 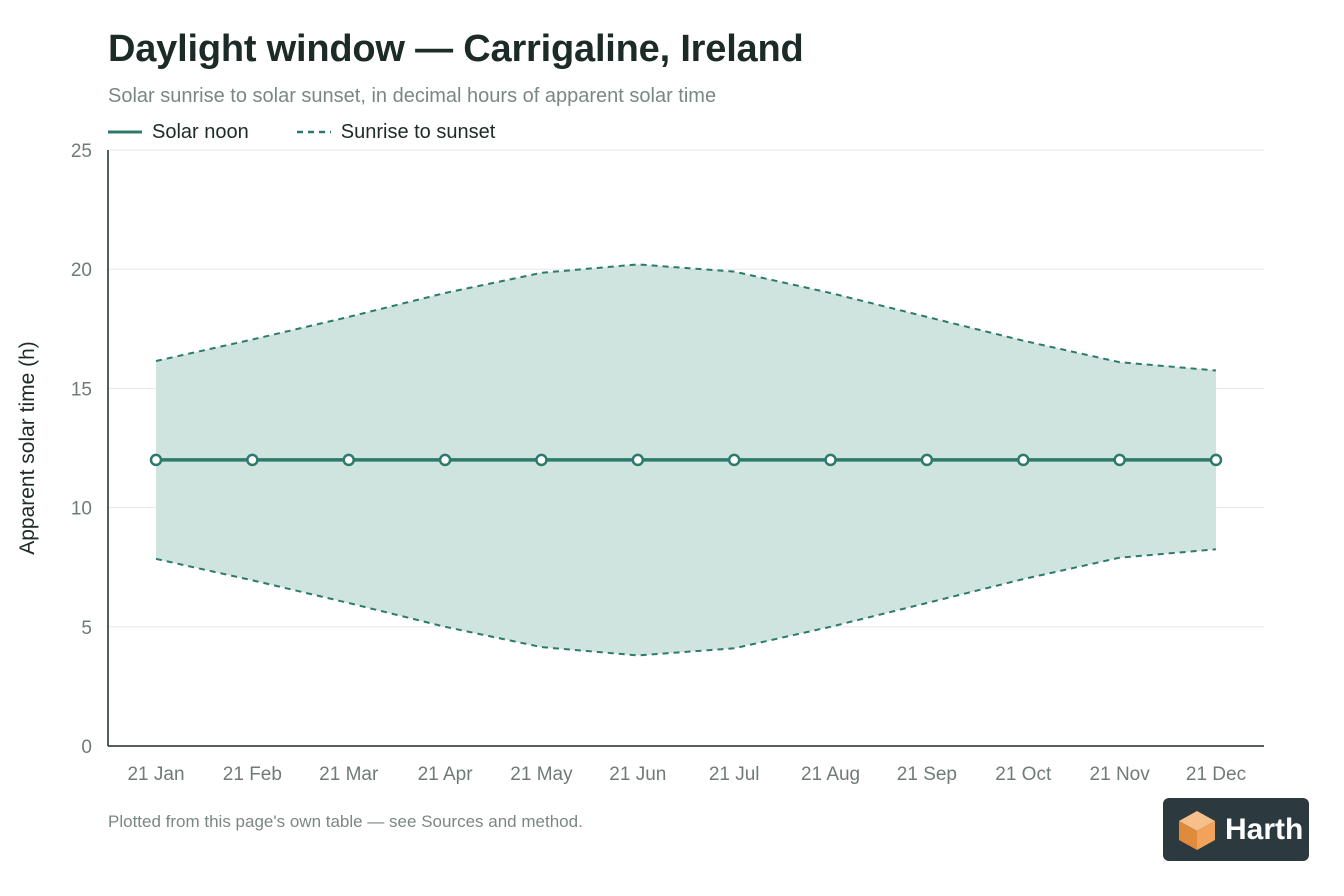 I want to click on solar-noon-points, so click(x=686, y=460).